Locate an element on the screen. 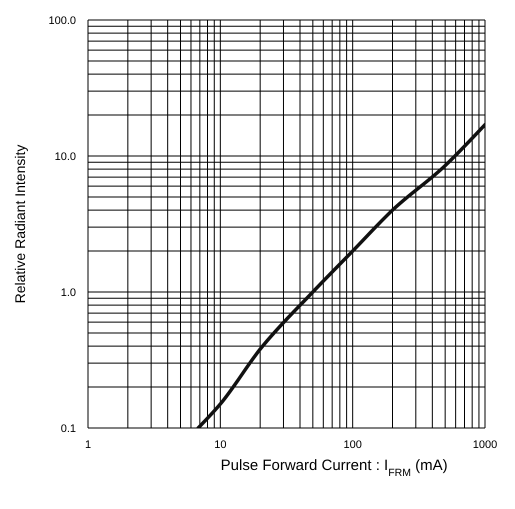 This screenshot has width=515, height=509. y-tick-label: 10.0 is located at coordinates (65, 157).